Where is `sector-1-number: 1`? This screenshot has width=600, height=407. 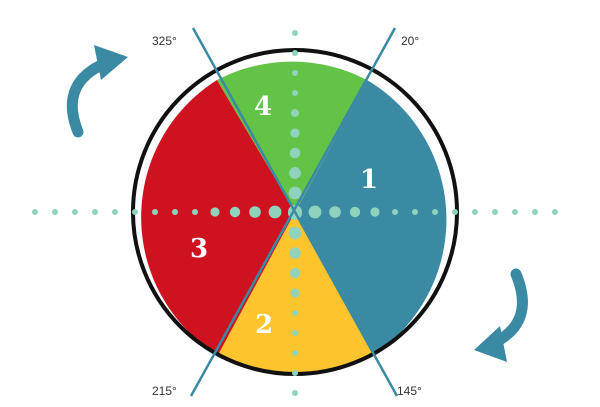
sector-1-number: 1 is located at coordinates (369, 180).